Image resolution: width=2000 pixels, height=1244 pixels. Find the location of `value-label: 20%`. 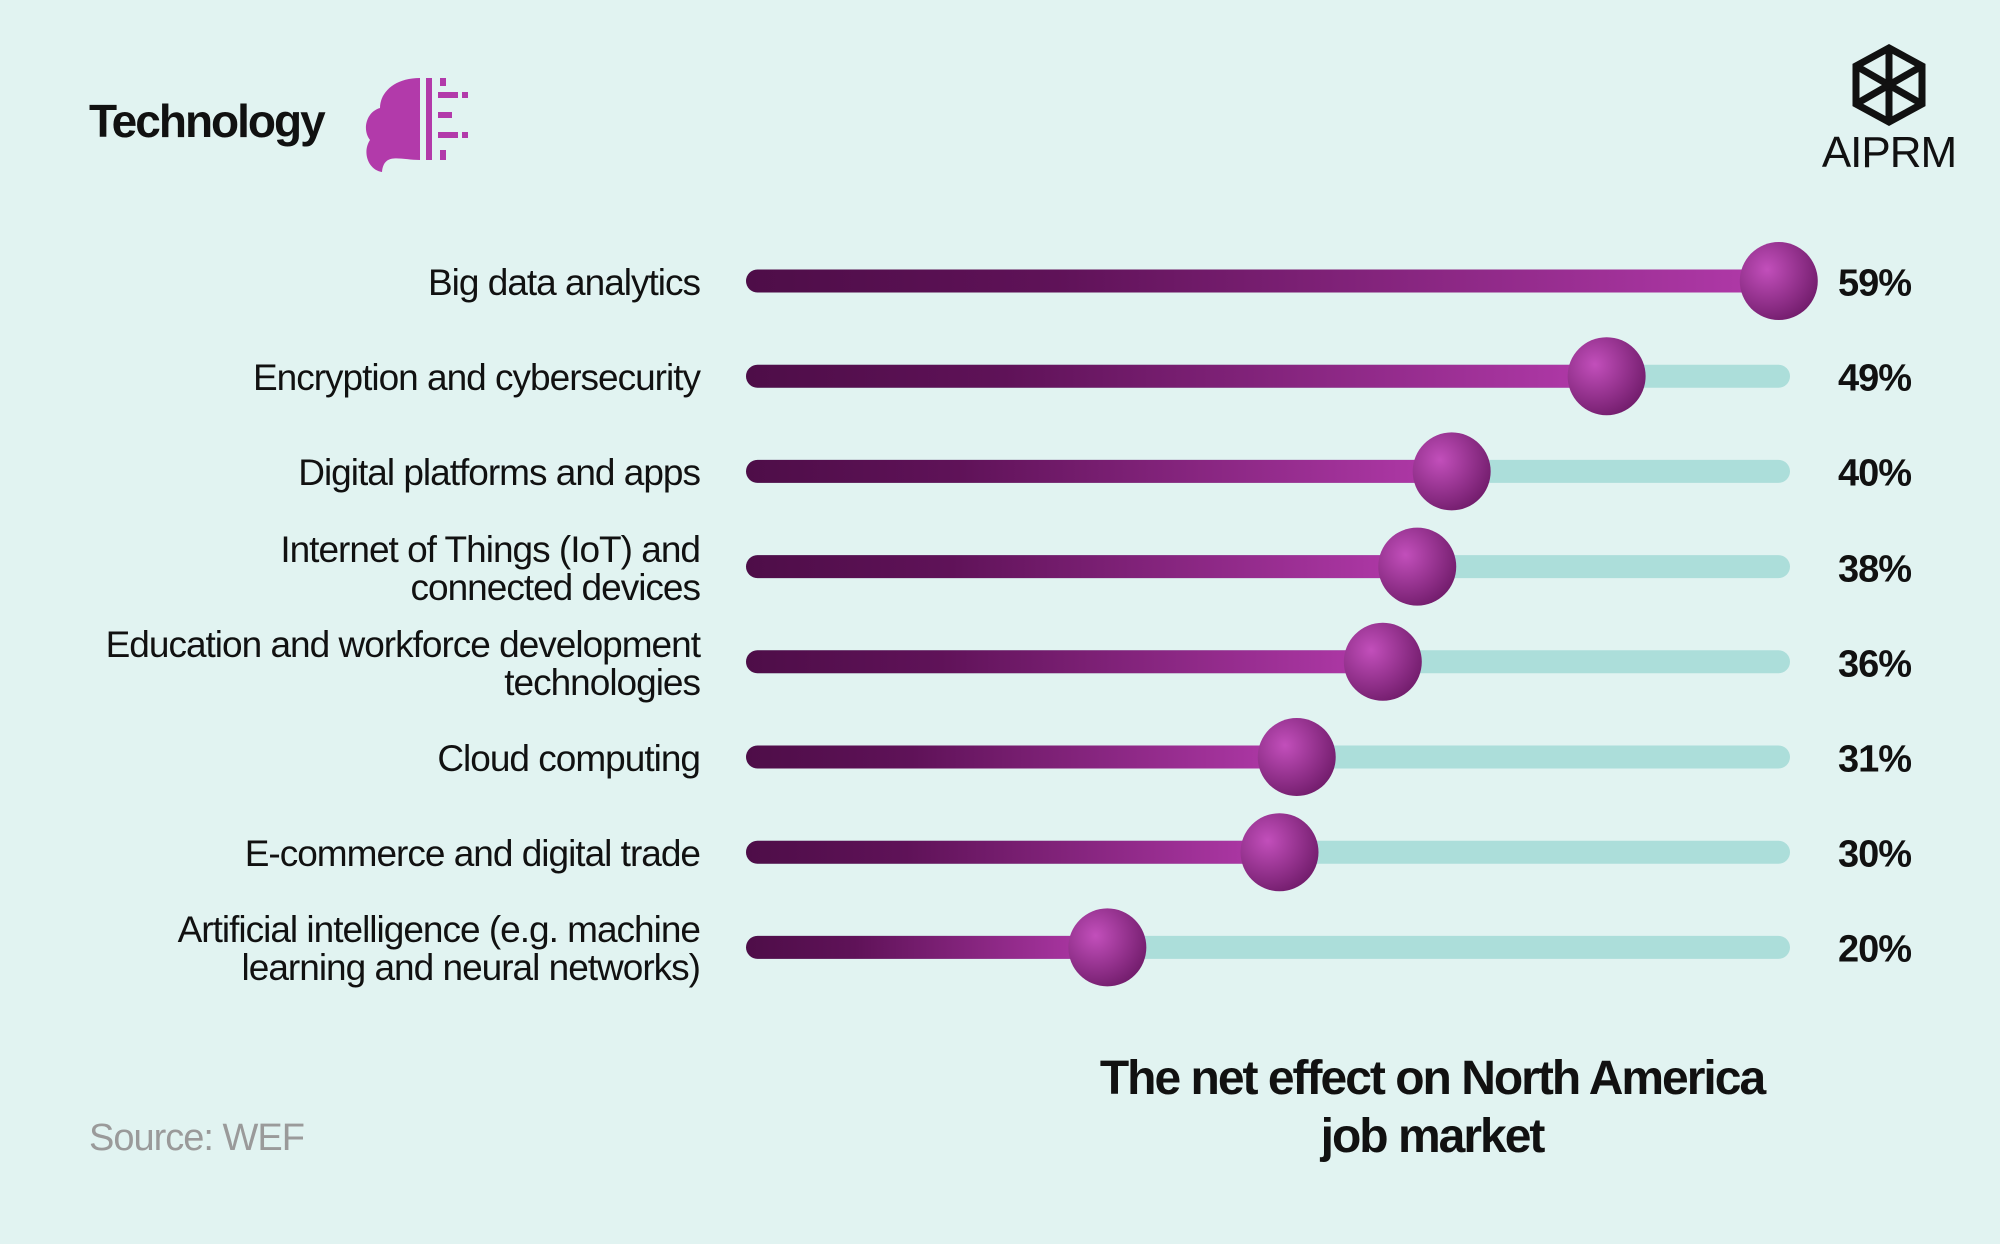

value-label: 20% is located at coordinates (1874, 949).